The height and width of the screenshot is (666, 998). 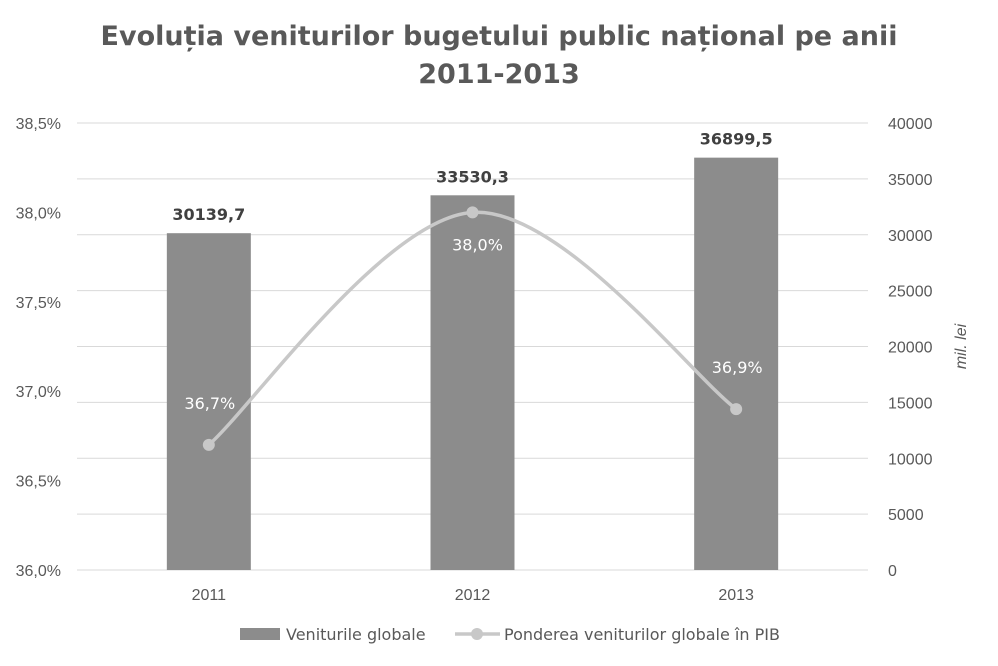 What do you see at coordinates (910, 403) in the screenshot?
I see `right-axis-tick-label: 15000` at bounding box center [910, 403].